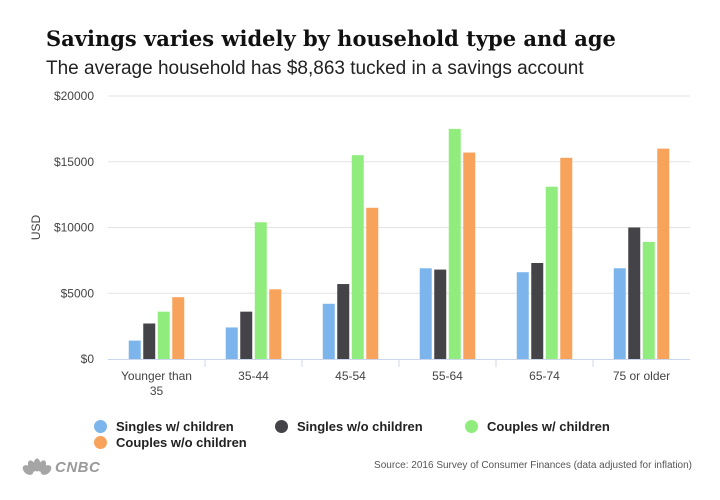  I want to click on y-tick-label: $20000, so click(74, 96).